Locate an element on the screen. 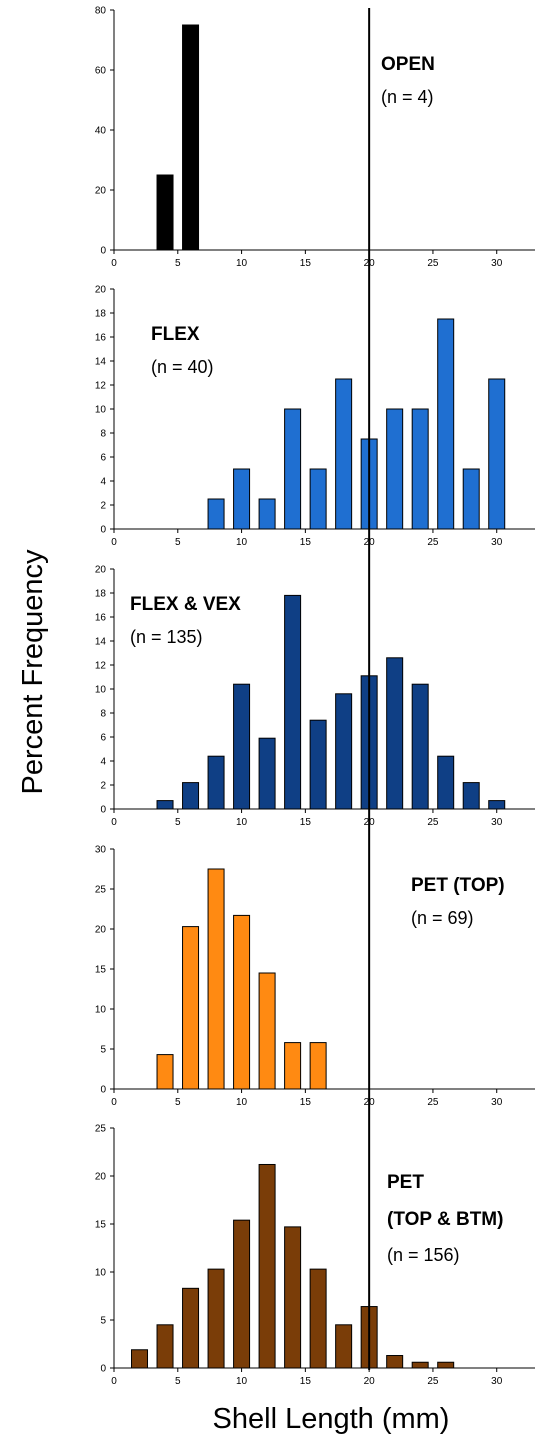  y-tick-label: 25 is located at coordinates (101, 1129).